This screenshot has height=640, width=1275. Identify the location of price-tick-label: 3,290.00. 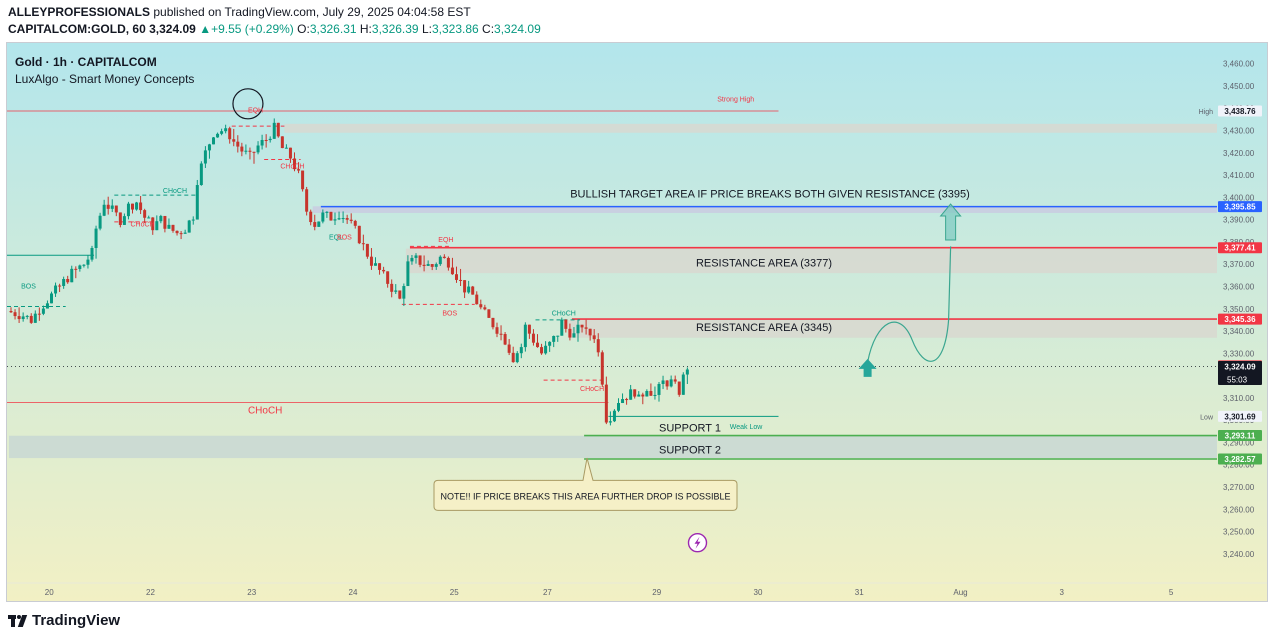
(1239, 442).